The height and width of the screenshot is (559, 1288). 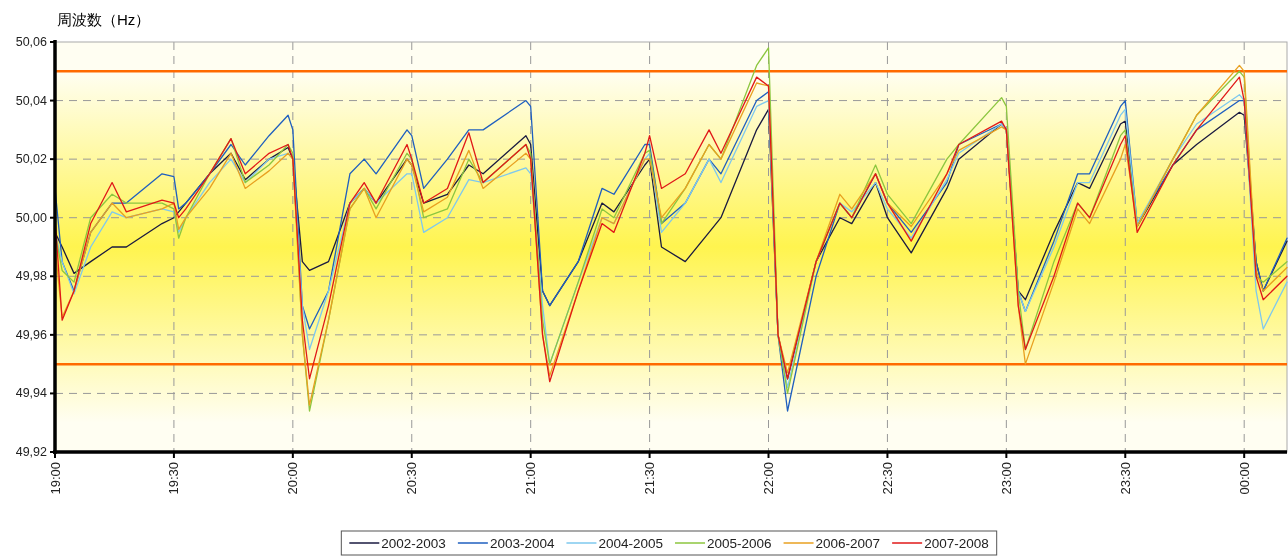 What do you see at coordinates (293, 478) in the screenshot?
I see `x-tick-label: 20:00` at bounding box center [293, 478].